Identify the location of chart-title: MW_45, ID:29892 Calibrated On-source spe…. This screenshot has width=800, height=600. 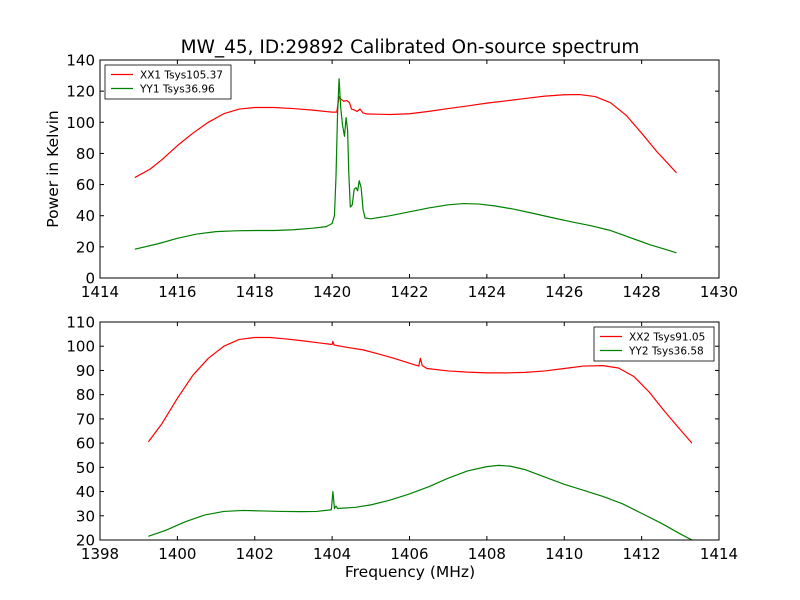
(410, 47).